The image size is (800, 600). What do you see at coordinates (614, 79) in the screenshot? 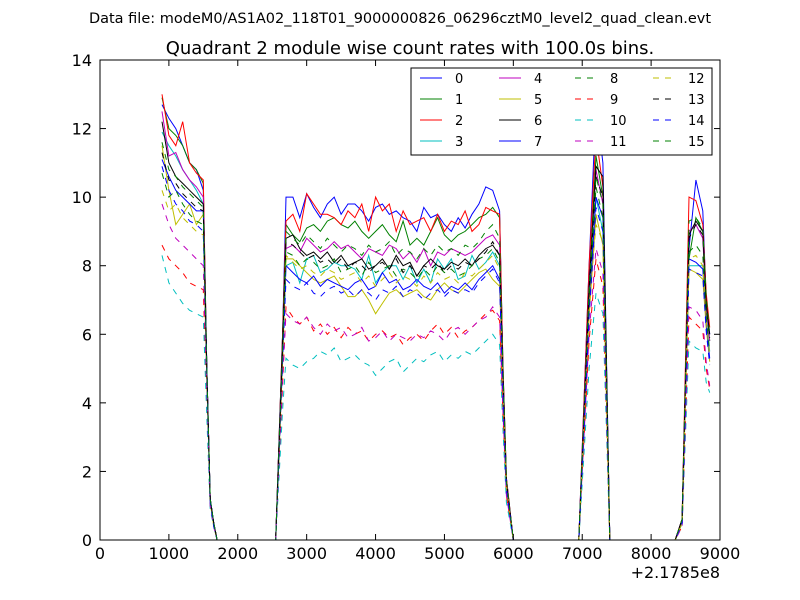
I see `legend-label-8: 8` at bounding box center [614, 79].